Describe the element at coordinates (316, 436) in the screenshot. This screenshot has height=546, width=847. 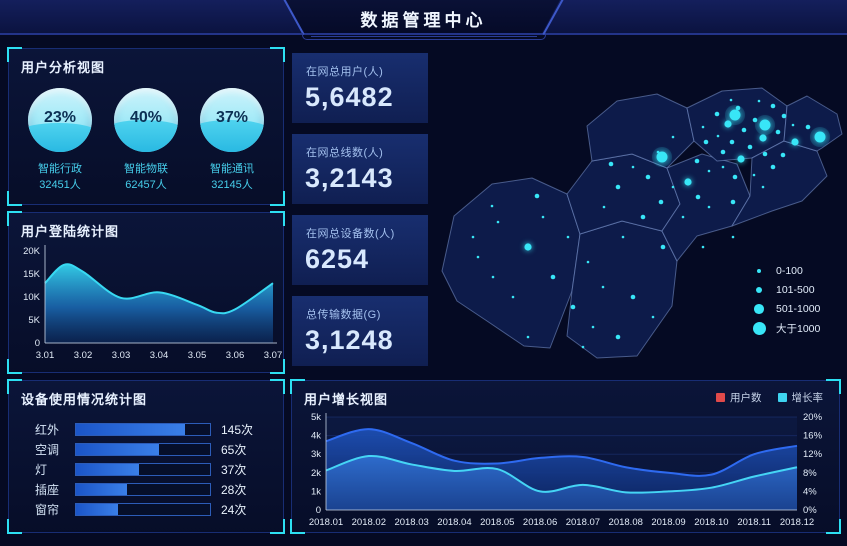
I see `svg-text: 4k` at that location.